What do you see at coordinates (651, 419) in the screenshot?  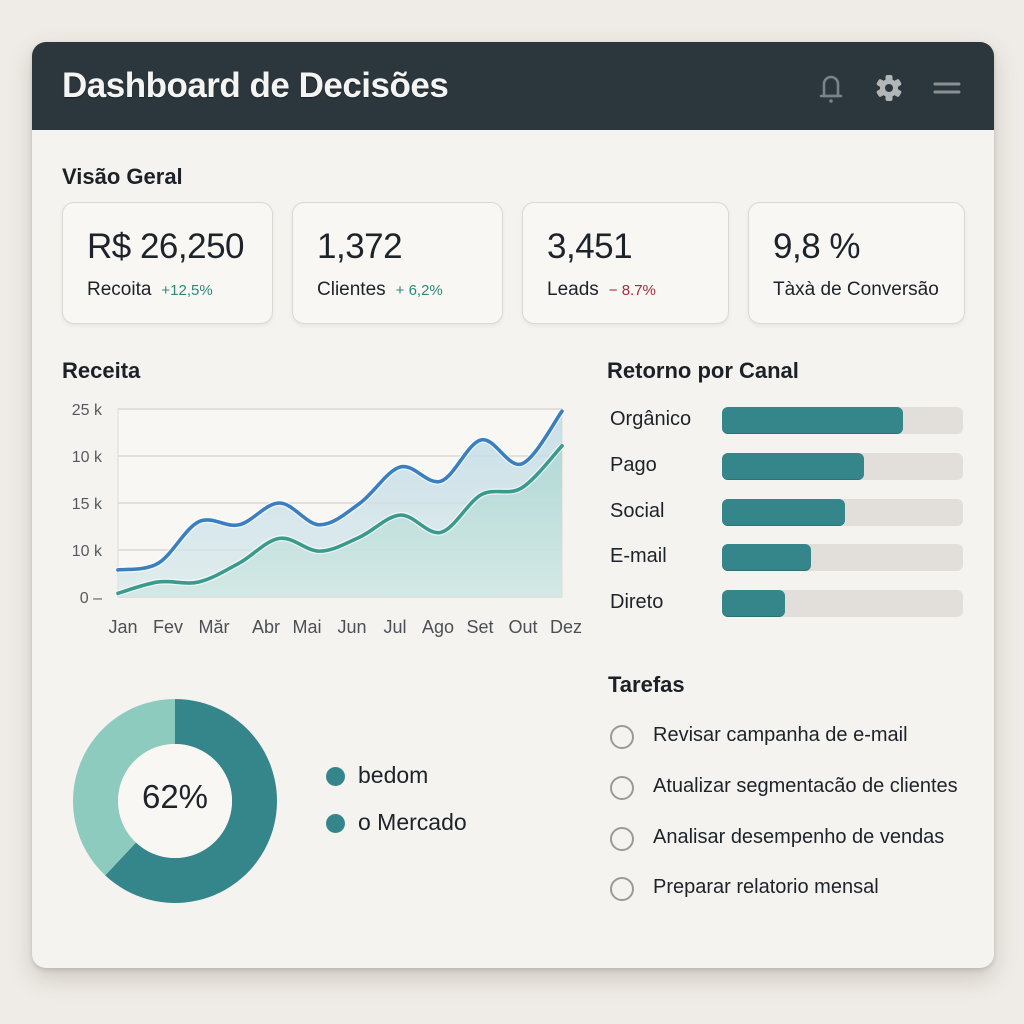 I see `channel-label: Orgânico` at bounding box center [651, 419].